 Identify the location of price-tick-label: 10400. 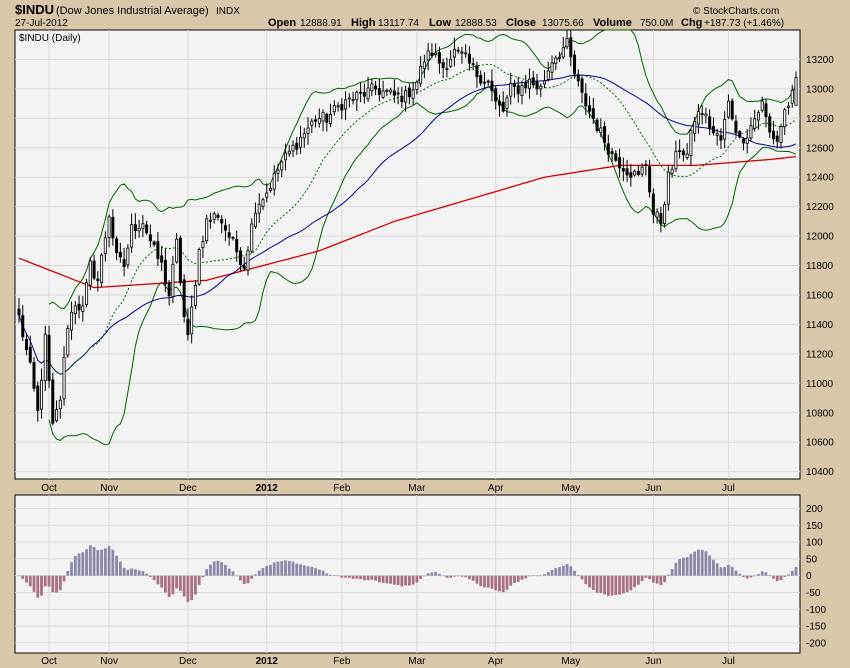
(820, 472).